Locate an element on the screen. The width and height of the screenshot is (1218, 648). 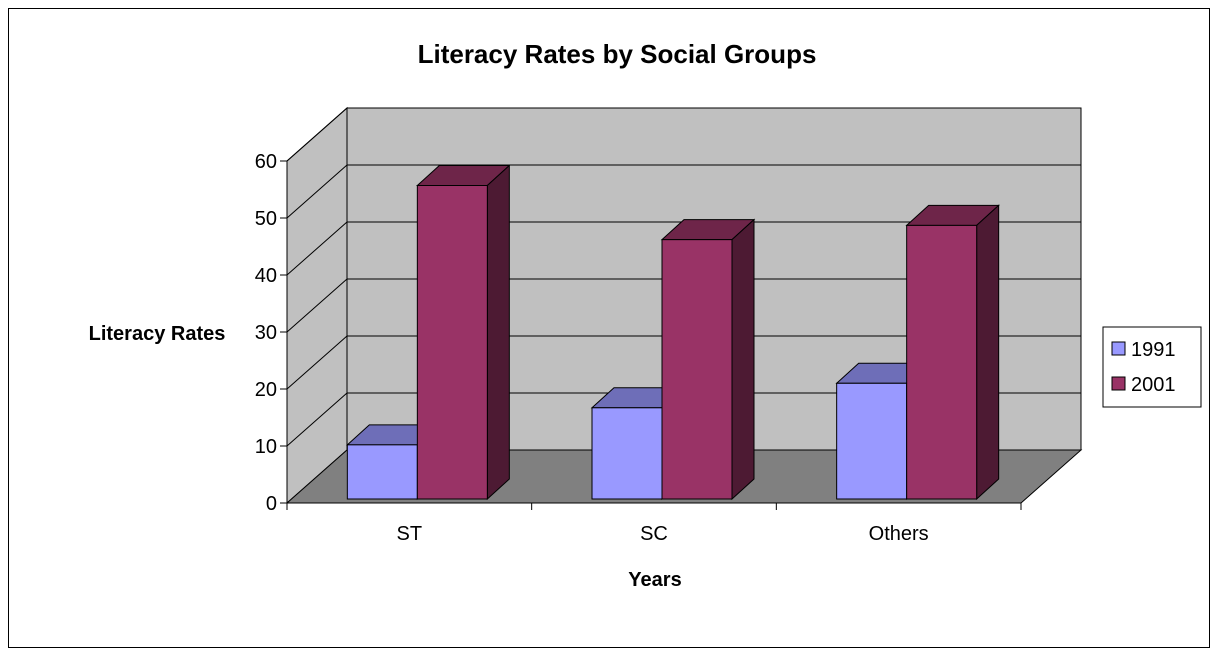
y-tick-label: 20 is located at coordinates (266, 390).